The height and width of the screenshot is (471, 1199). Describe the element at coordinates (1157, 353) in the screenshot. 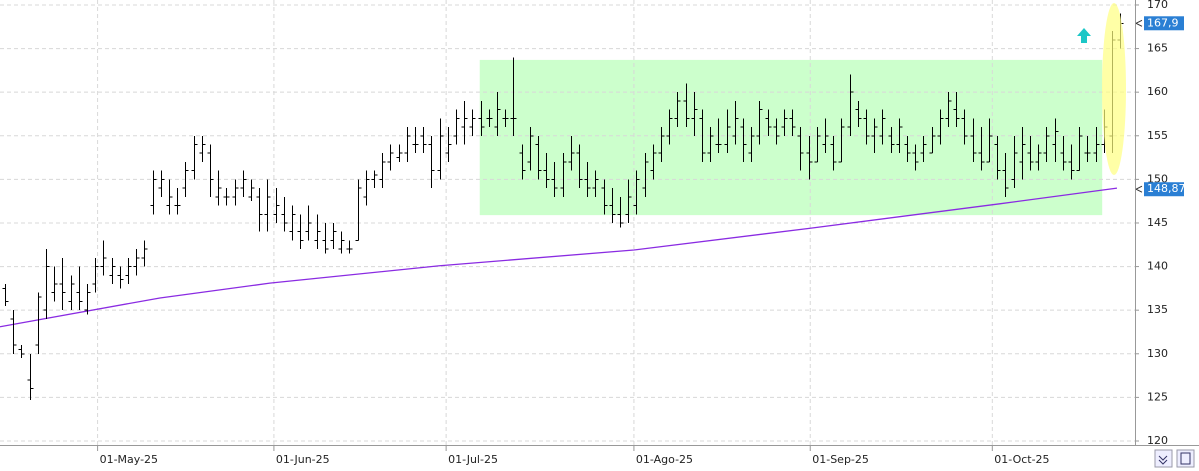

I see `y-tick-label: 130` at that location.